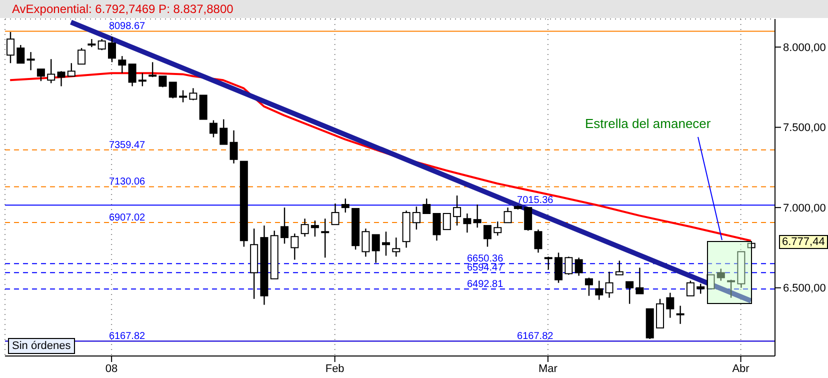 The height and width of the screenshot is (378, 828). What do you see at coordinates (804, 288) in the screenshot?
I see `y-tick-label: 6.500,00` at bounding box center [804, 288].